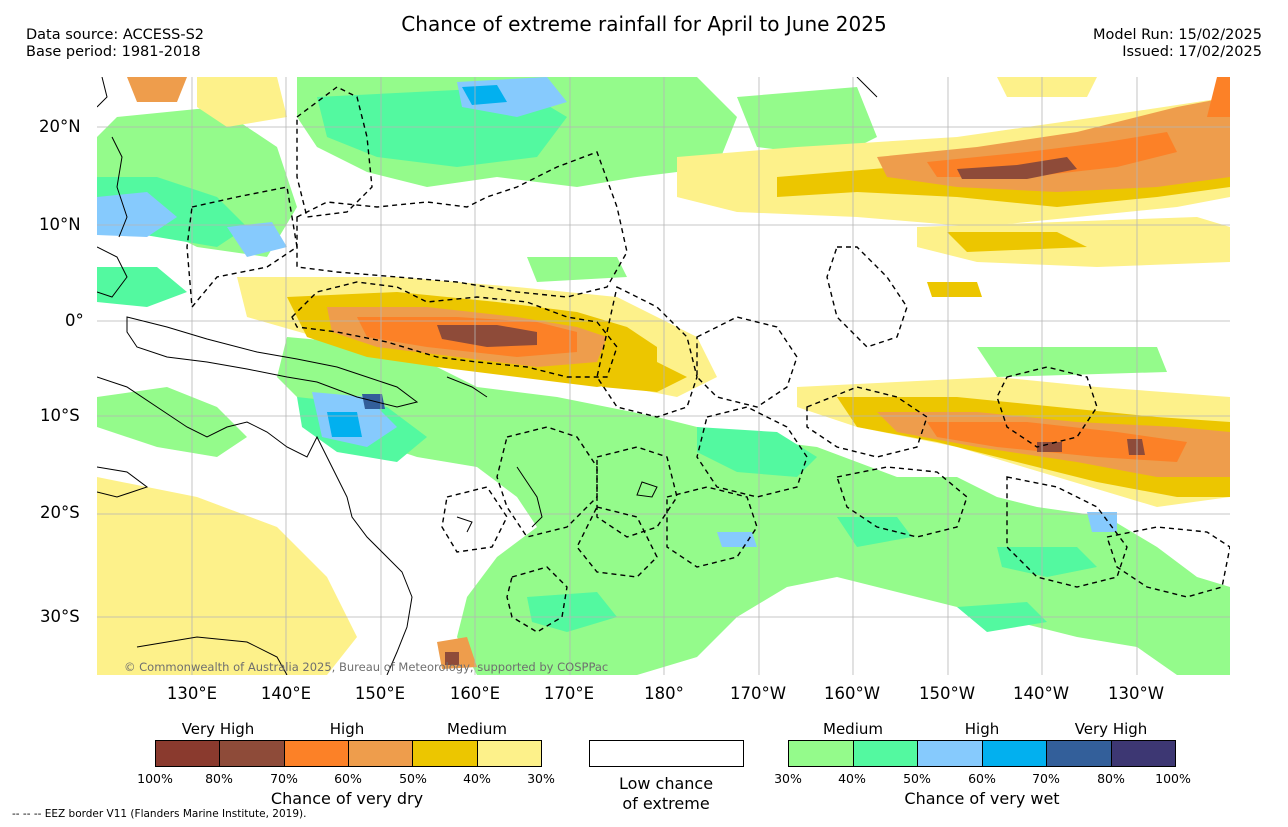 The height and width of the screenshot is (827, 1288). I want to click on wet-tick-50: 50%, so click(917, 778).